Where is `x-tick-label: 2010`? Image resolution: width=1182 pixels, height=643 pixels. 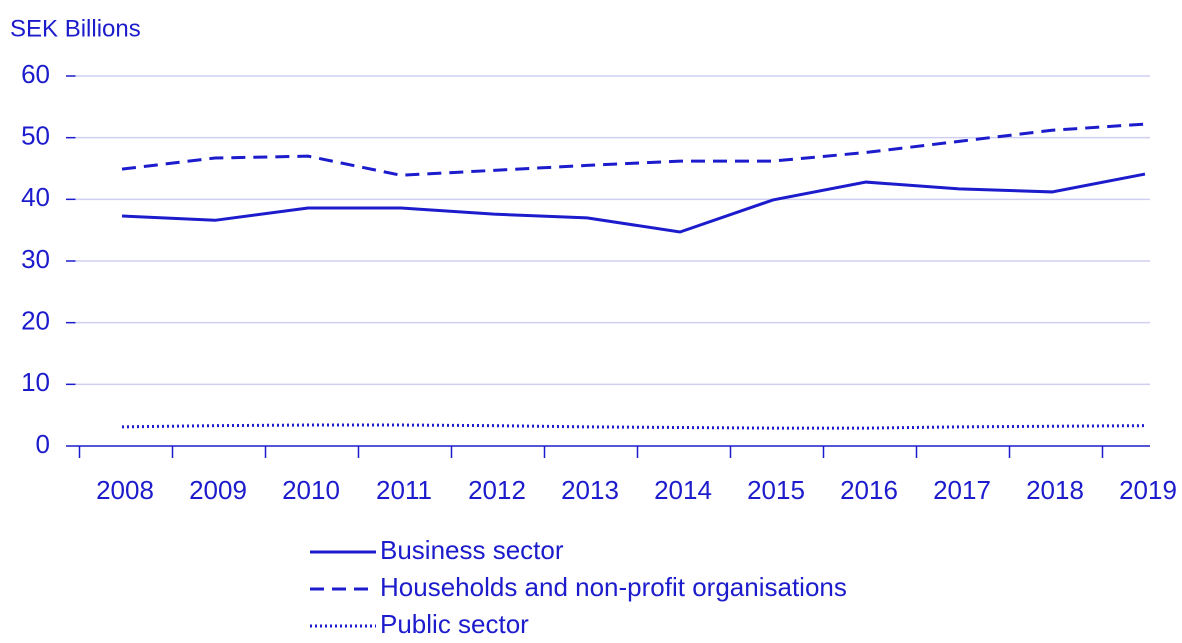
x-tick-label: 2010 is located at coordinates (311, 490).